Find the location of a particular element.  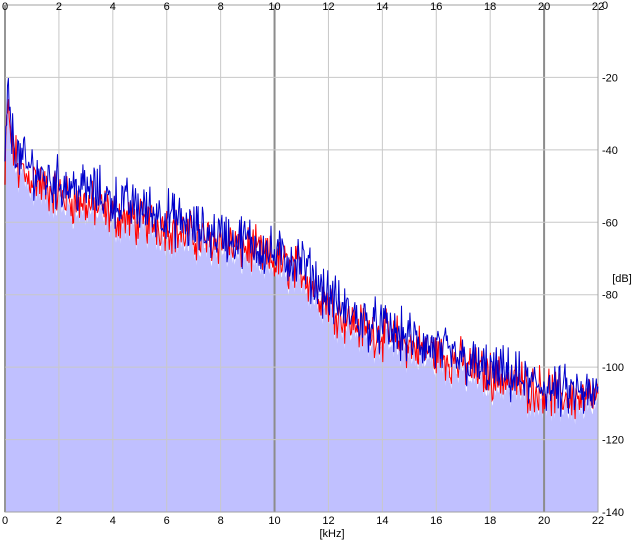

x-tick-top-22: 22 is located at coordinates (598, 7).